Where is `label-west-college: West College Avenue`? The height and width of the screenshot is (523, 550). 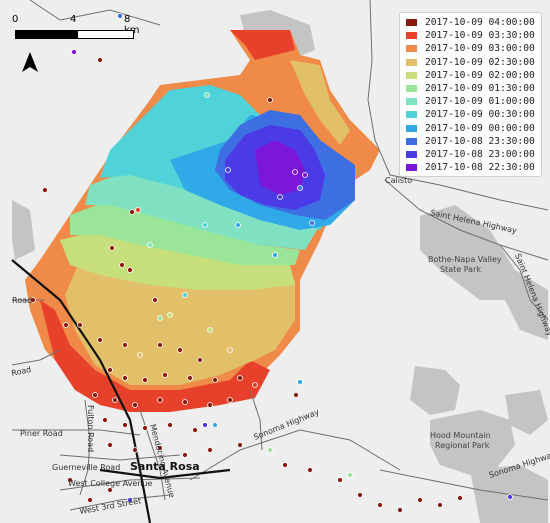 label-west-college: West College Avenue is located at coordinates (110, 483).